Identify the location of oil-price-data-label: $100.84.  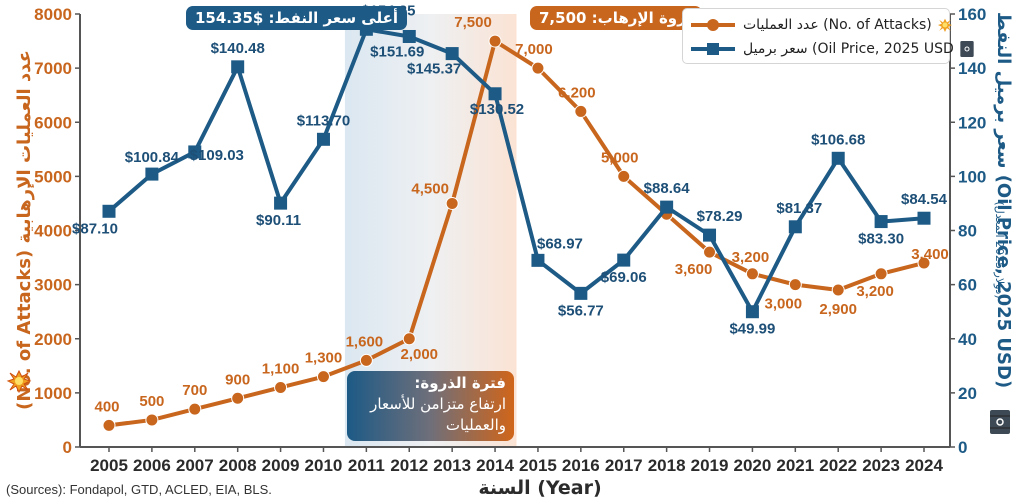
(152, 157).